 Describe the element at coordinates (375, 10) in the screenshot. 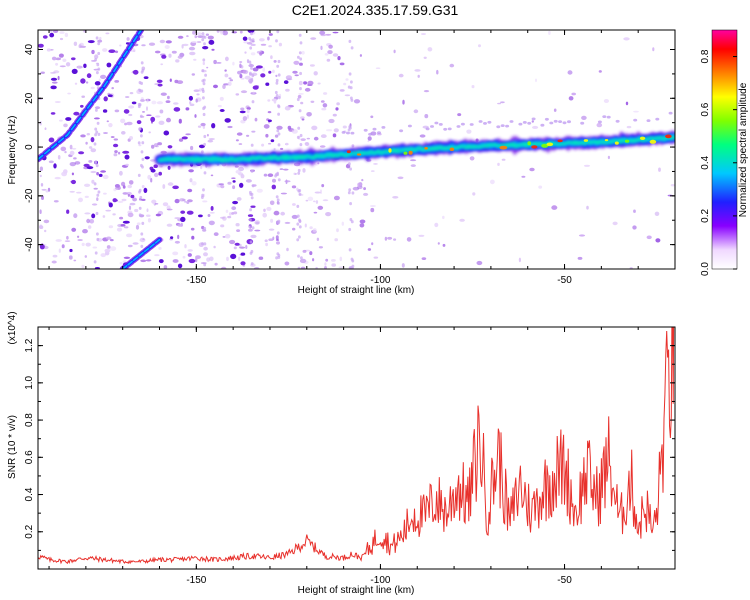

I see `figure-title: C2E1.2024.335.17.59.G31` at that location.